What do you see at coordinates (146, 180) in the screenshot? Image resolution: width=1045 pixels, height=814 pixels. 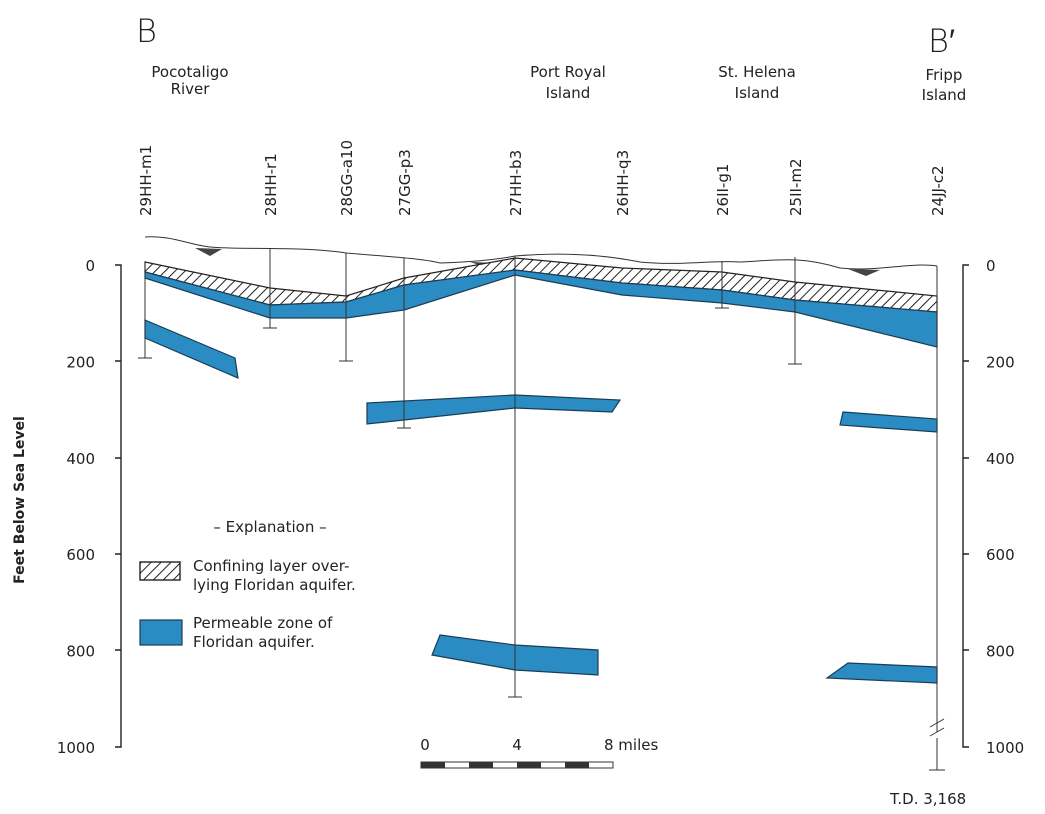 I see `well-name: 29HH-m1` at bounding box center [146, 180].